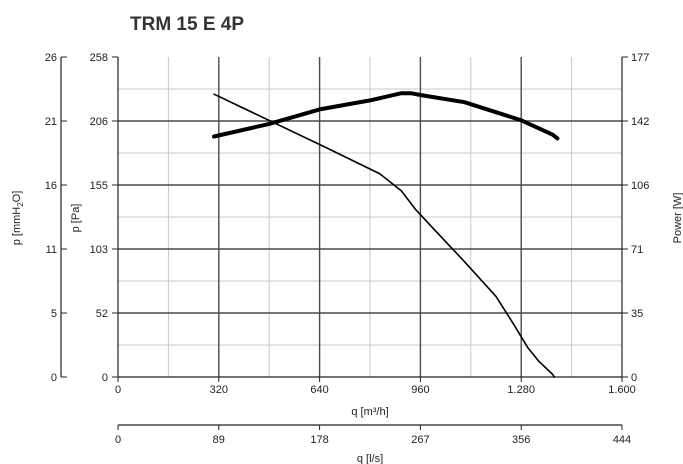 This screenshot has height=464, width=683. What do you see at coordinates (637, 314) in the screenshot?
I see `power-tick-label: 35` at bounding box center [637, 314].